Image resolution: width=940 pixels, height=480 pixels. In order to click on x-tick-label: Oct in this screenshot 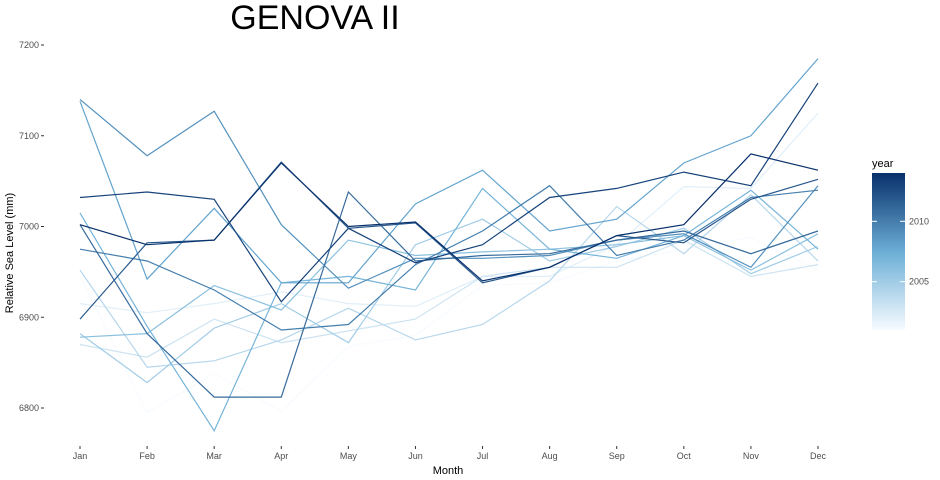, I will do `click(684, 456)`.